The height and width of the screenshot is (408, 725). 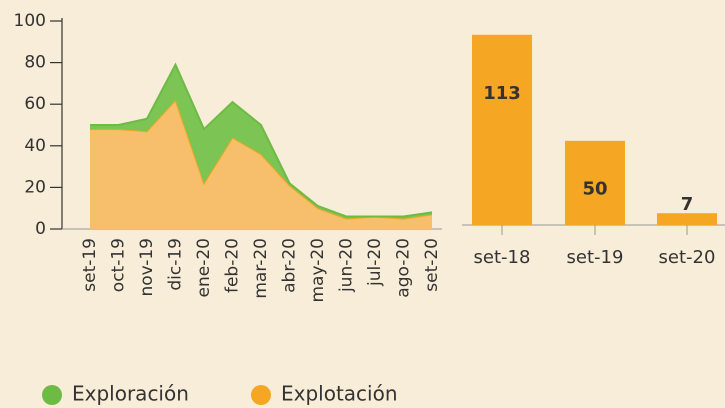 I want to click on x-tick-label: ago-20, so click(x=404, y=268).